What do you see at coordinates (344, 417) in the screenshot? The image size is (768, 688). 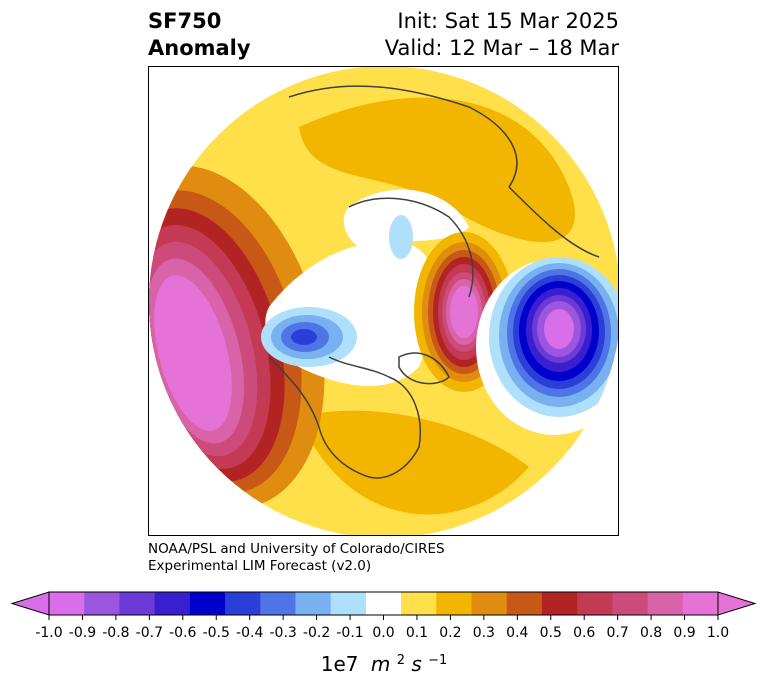 I see `coastline-north-america` at bounding box center [344, 417].